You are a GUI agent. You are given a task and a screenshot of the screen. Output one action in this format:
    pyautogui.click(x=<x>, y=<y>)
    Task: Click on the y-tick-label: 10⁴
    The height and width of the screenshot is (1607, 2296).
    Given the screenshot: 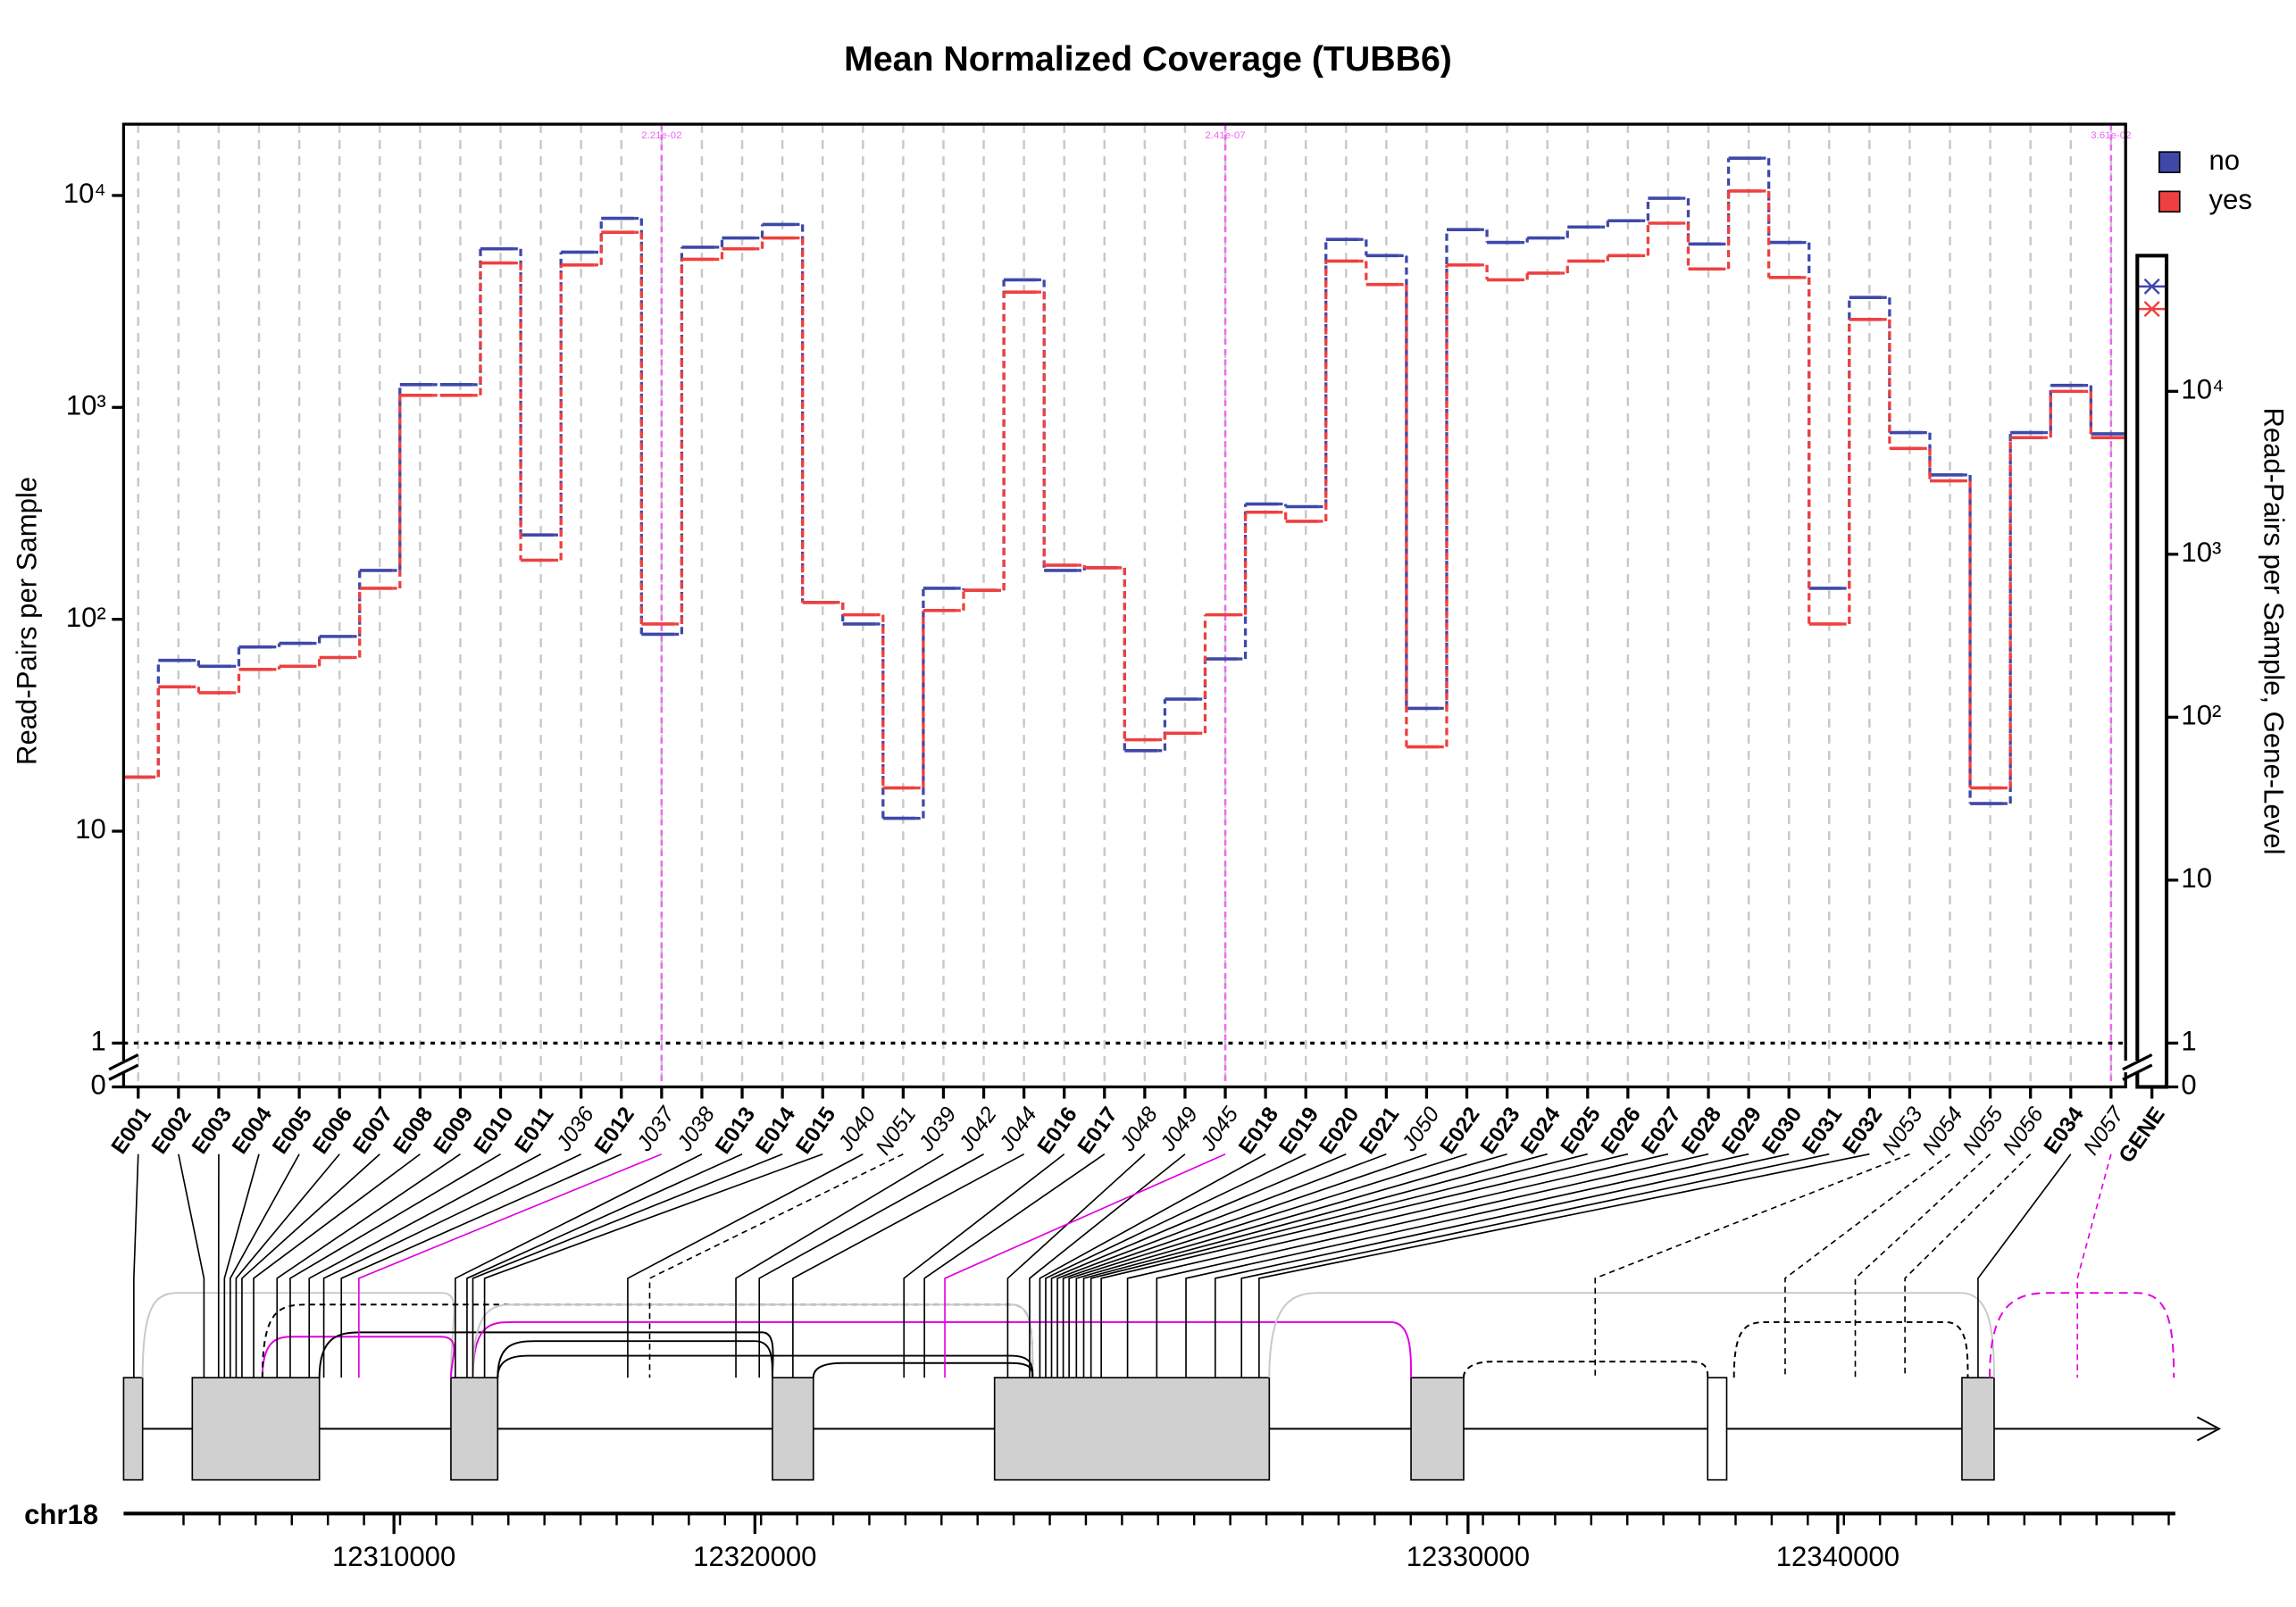 What is the action you would take?
    pyautogui.click(x=84, y=194)
    